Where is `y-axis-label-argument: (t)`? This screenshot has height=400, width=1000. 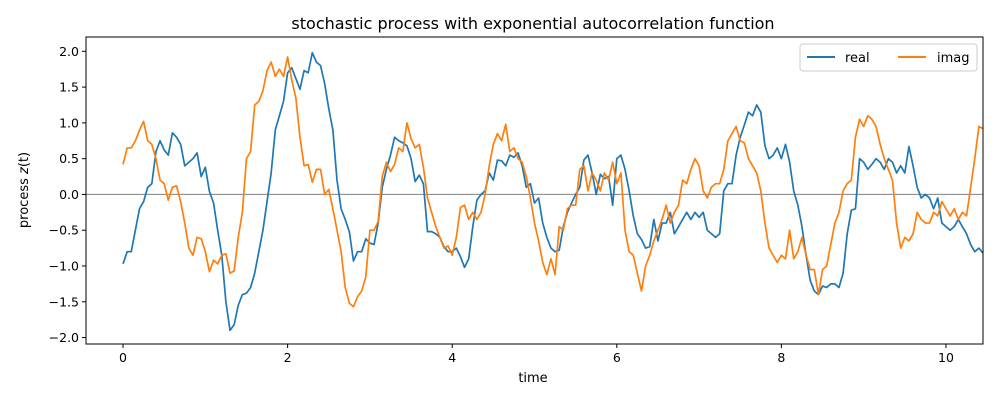 y-axis-label-argument: (t) is located at coordinates (24, 159).